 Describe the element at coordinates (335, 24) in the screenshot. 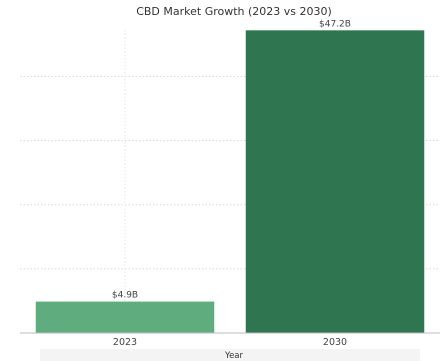

I see `data-label-2030: $47.2B` at that location.